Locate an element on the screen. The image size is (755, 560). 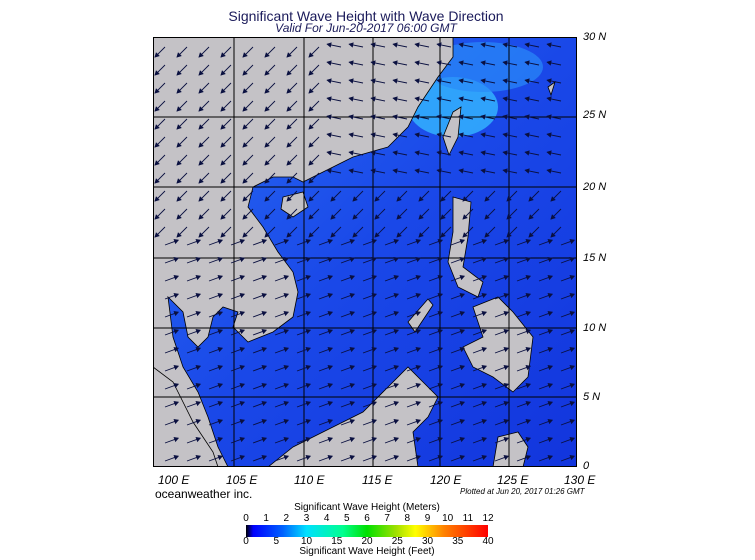
colorbar-tick: 9 is located at coordinates (427, 518).